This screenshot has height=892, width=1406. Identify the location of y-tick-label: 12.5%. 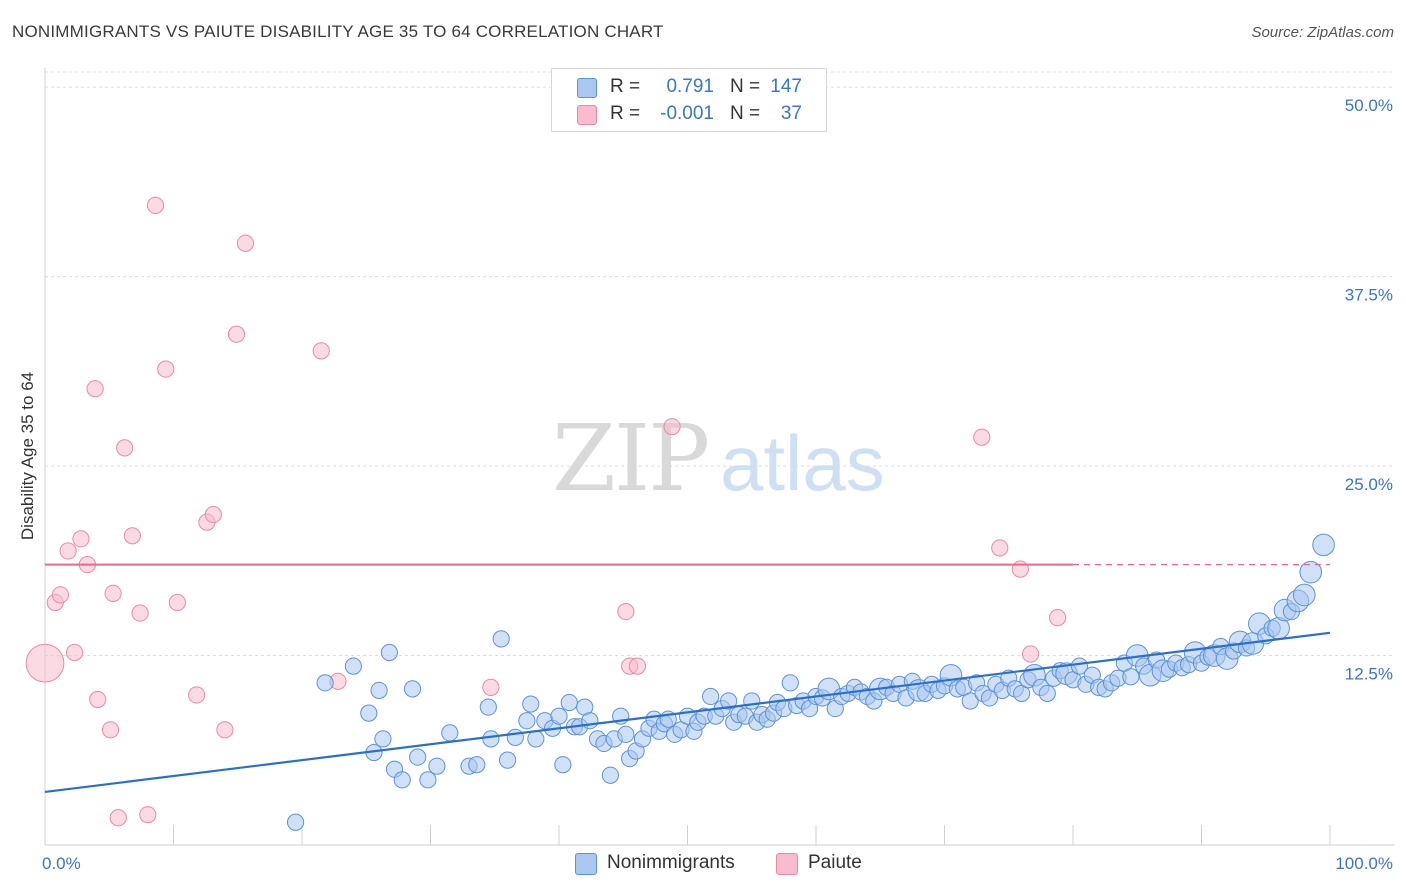
(1369, 674).